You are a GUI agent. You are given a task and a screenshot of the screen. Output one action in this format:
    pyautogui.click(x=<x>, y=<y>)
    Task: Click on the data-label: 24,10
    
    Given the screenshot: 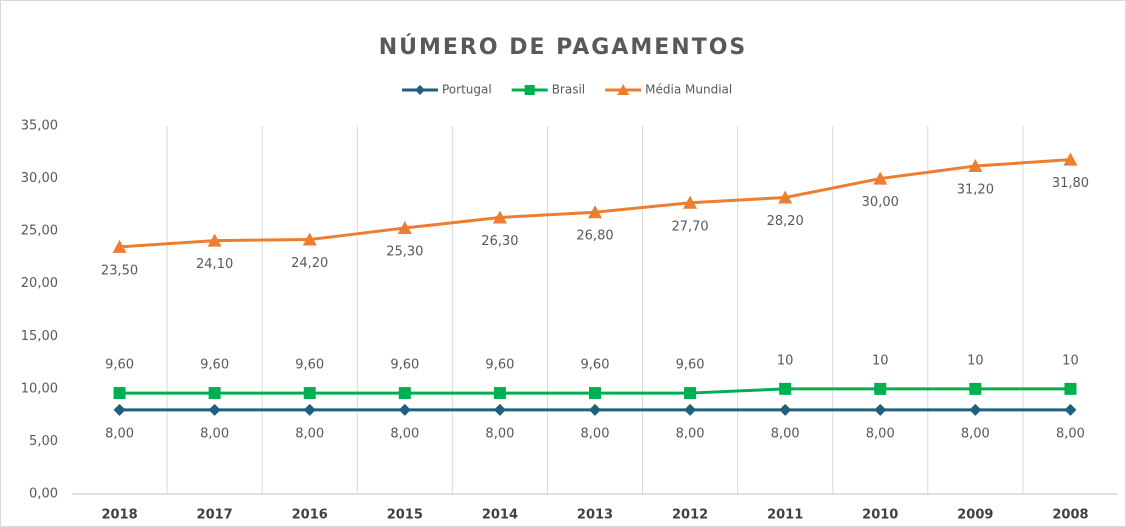 What is the action you would take?
    pyautogui.click(x=214, y=264)
    